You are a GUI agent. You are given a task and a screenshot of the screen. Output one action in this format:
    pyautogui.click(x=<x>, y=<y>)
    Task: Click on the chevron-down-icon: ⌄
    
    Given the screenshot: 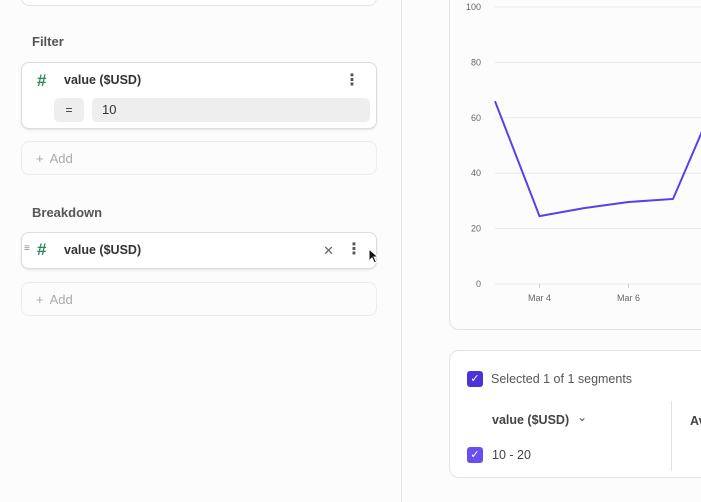 What is the action you would take?
    pyautogui.click(x=582, y=417)
    